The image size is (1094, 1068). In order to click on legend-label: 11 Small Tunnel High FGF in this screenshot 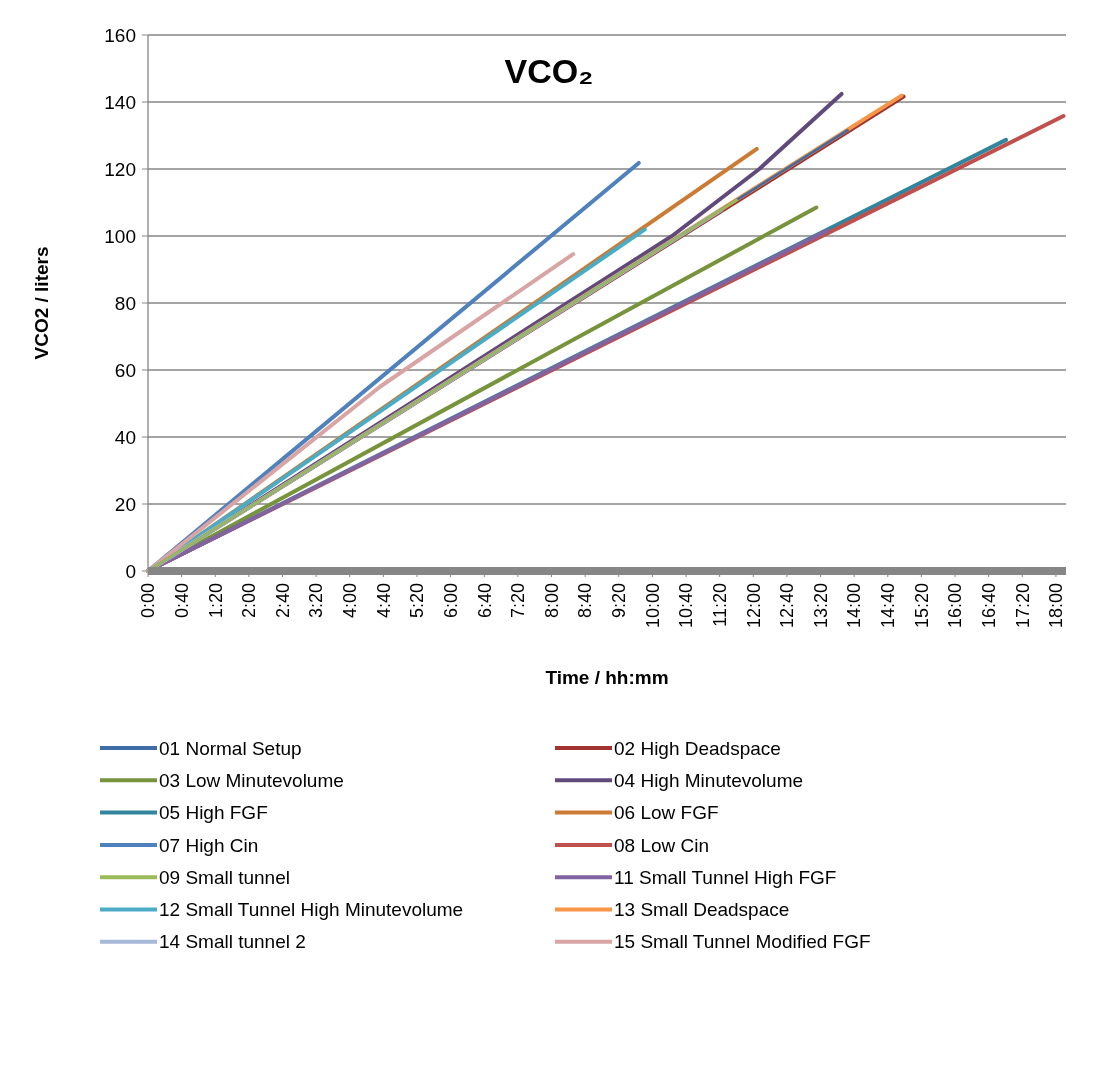, I will do `click(725, 877)`.